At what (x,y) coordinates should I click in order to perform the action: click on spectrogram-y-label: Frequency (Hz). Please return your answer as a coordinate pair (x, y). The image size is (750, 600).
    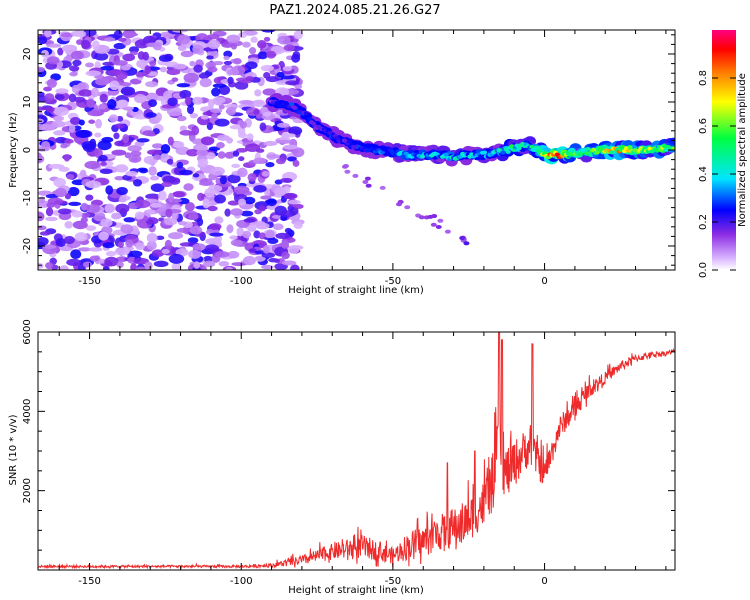
    Looking at the image, I should click on (13, 150).